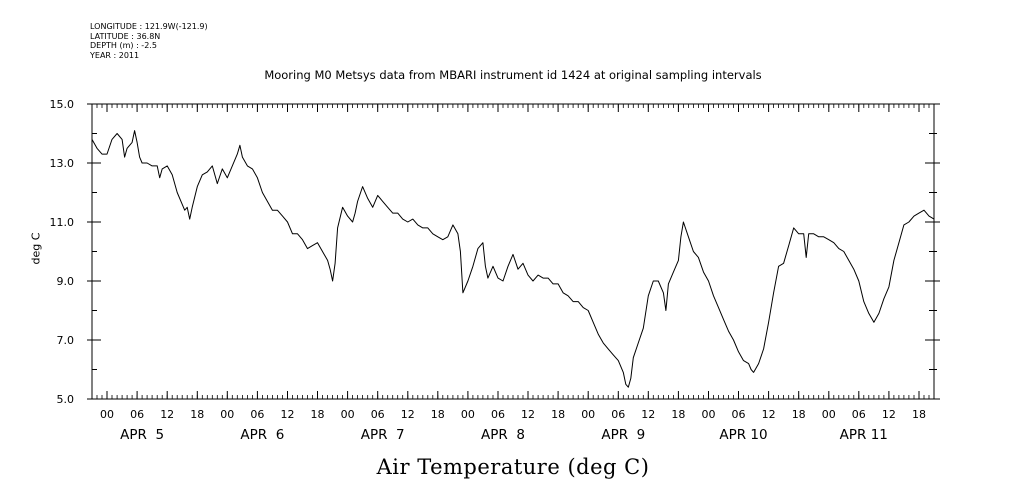  What do you see at coordinates (66, 399) in the screenshot?
I see `y-tick-label: 5.0` at bounding box center [66, 399].